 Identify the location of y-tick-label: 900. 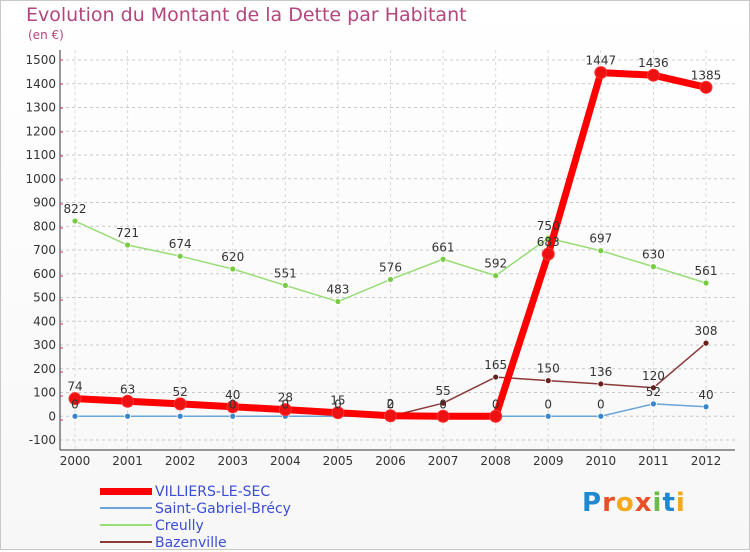
(44, 203).